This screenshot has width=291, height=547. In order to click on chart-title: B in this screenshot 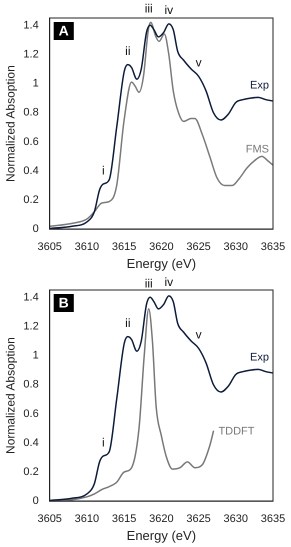, I will do `click(63, 302)`.